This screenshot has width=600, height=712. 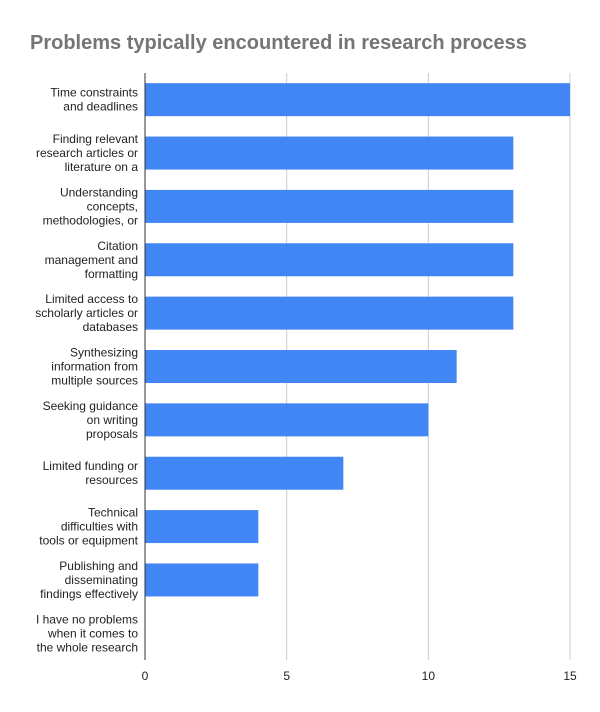 I want to click on tick-label-10: 10, so click(x=429, y=676).